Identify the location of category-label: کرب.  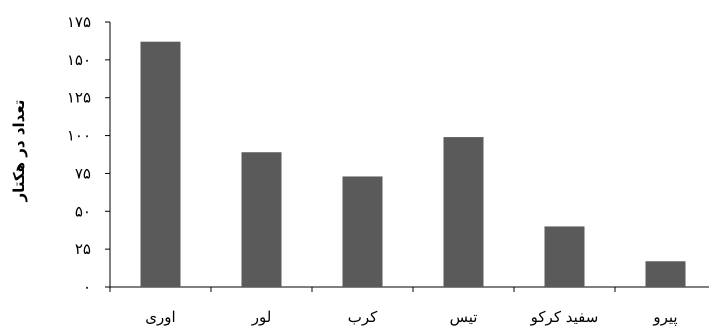
(363, 317).